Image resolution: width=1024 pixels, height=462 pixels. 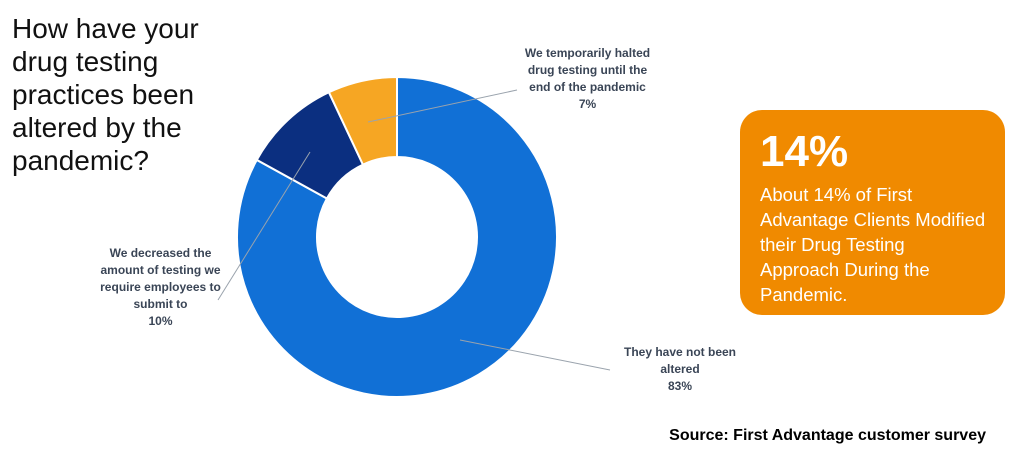 What do you see at coordinates (160, 321) in the screenshot?
I see `value-label: 10%` at bounding box center [160, 321].